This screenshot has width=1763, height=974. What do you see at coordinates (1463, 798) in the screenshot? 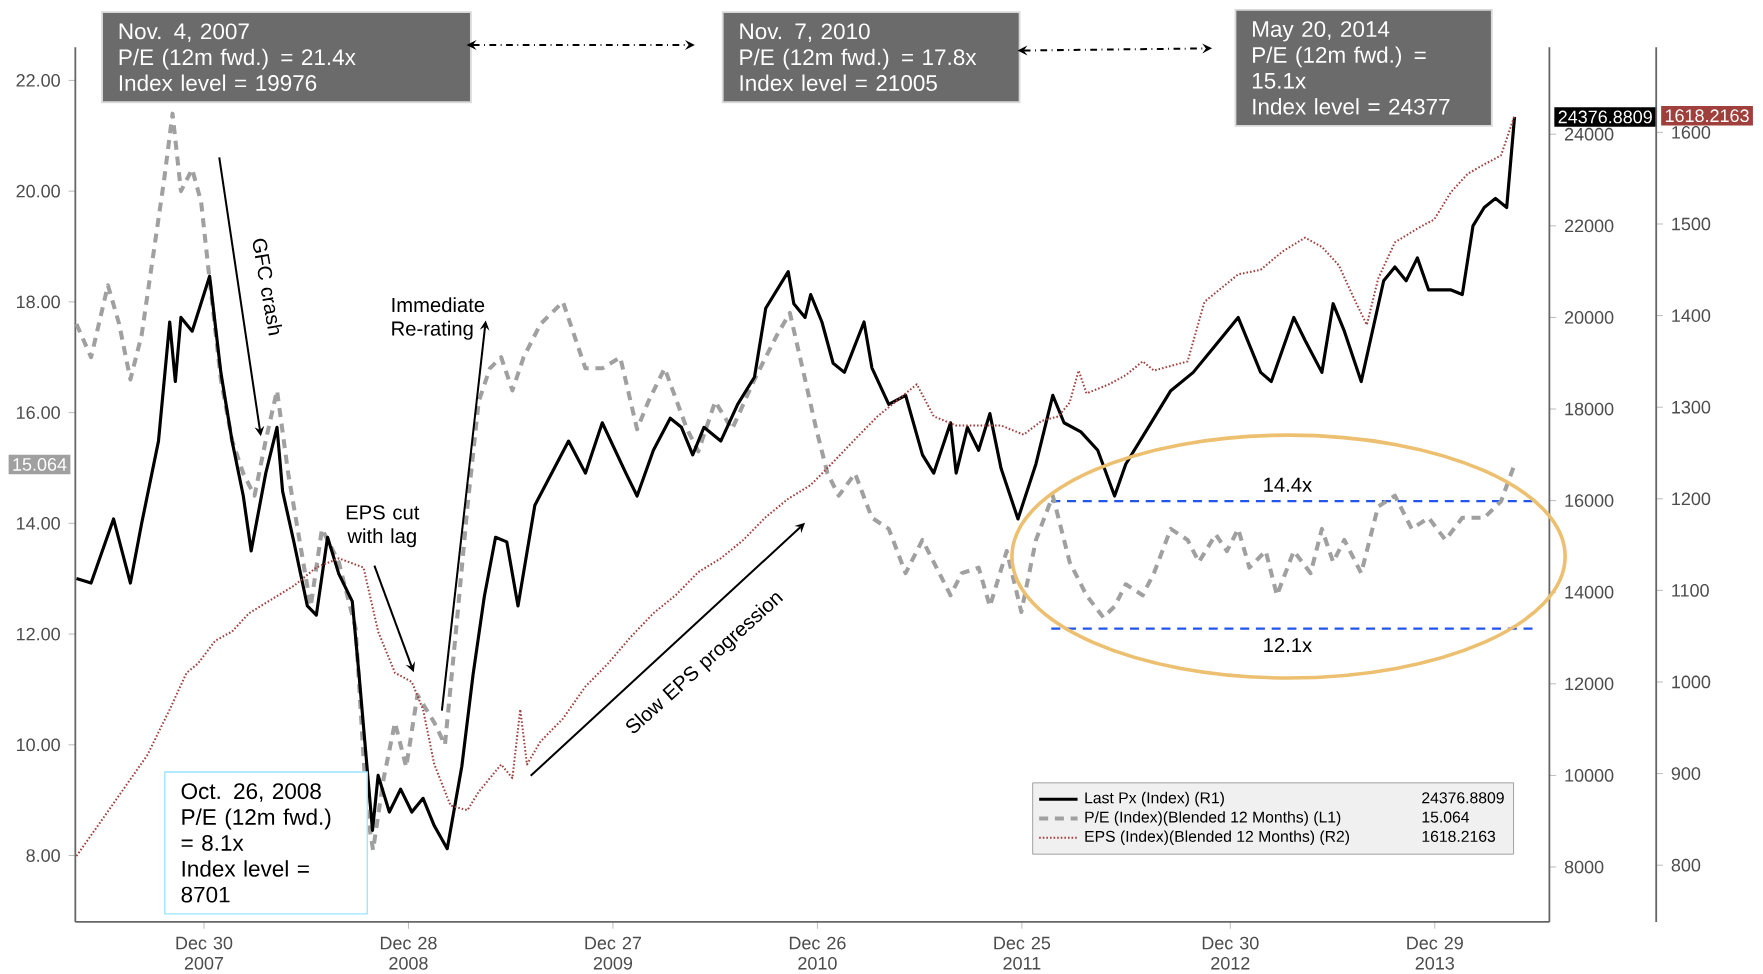
I see `annotation: 24376.8809` at bounding box center [1463, 798].